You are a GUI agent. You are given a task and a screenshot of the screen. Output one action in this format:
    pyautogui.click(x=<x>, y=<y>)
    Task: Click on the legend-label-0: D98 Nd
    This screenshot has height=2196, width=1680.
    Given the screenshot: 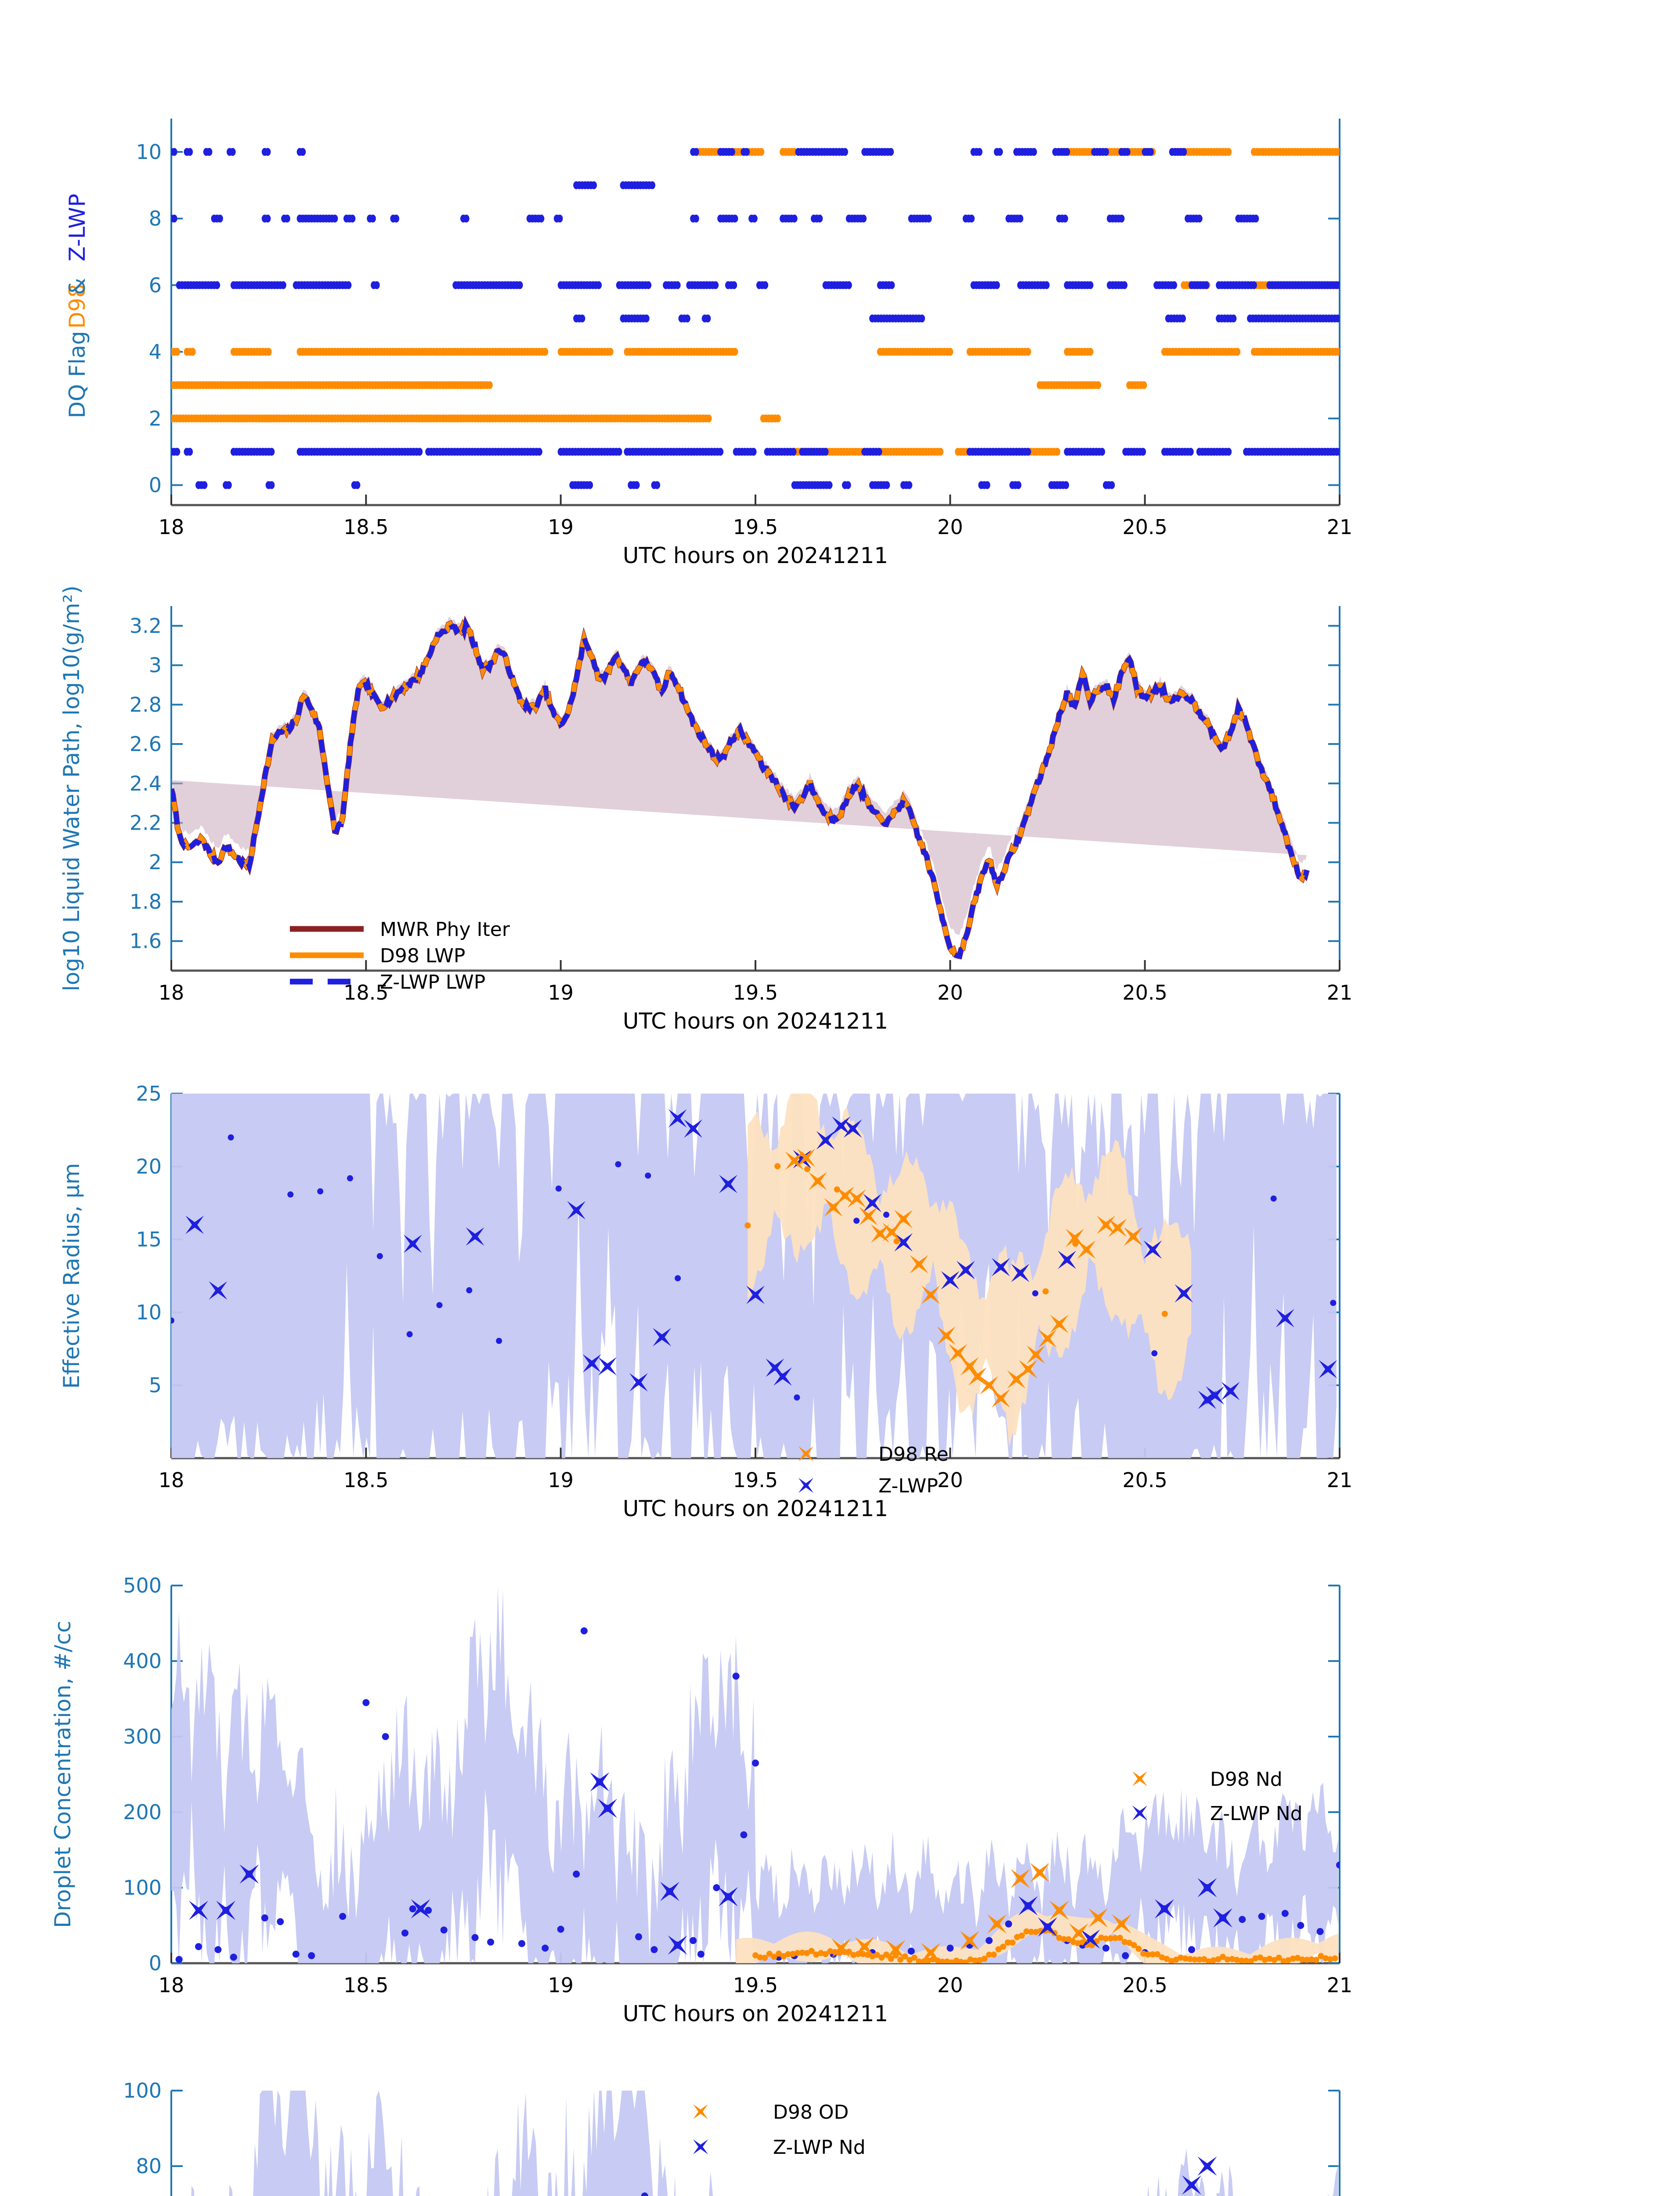 What is the action you would take?
    pyautogui.click(x=1246, y=1779)
    